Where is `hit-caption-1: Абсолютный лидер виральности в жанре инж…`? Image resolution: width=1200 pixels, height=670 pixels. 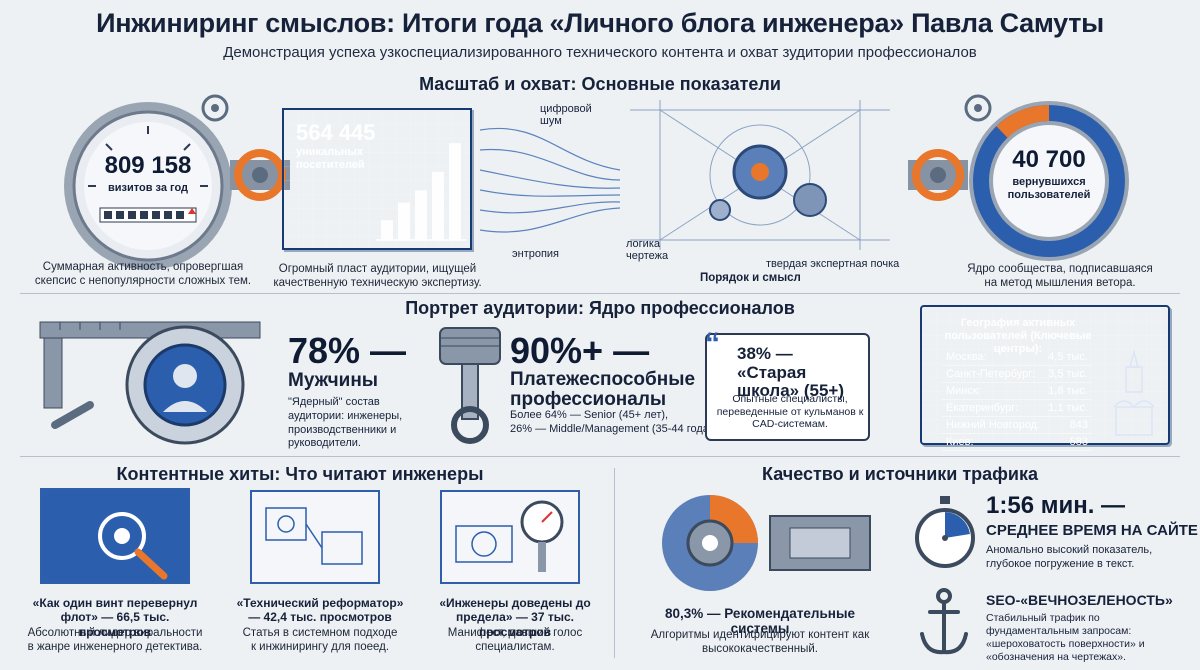
hit-caption-1: Абсолютный лидер виральности в жанре инж… is located at coordinates (115, 640).